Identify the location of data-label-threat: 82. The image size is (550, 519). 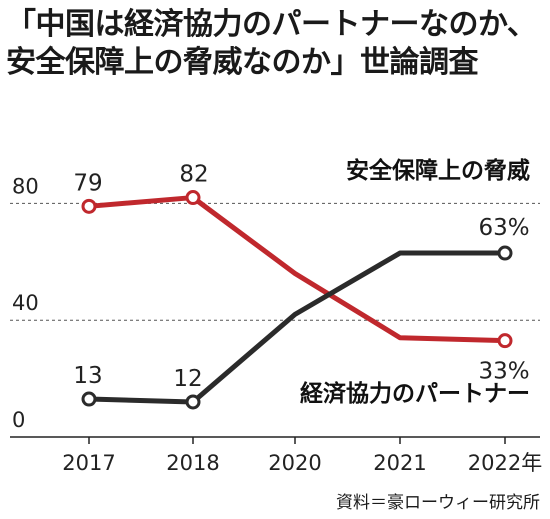
(193, 175).